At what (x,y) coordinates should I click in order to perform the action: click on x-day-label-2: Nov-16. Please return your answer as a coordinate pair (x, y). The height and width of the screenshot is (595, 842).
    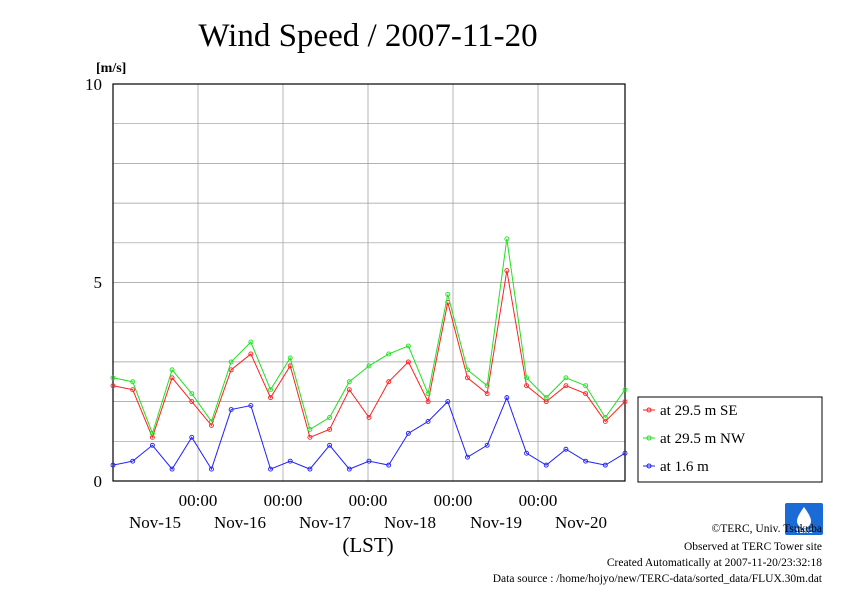
    Looking at the image, I should click on (240, 522).